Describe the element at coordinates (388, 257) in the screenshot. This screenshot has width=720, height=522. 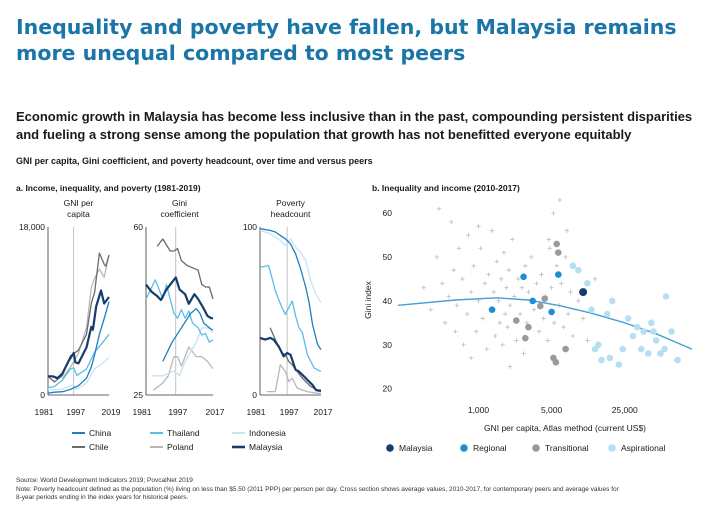
I see `scatter-y-tick-50: 50` at that location.